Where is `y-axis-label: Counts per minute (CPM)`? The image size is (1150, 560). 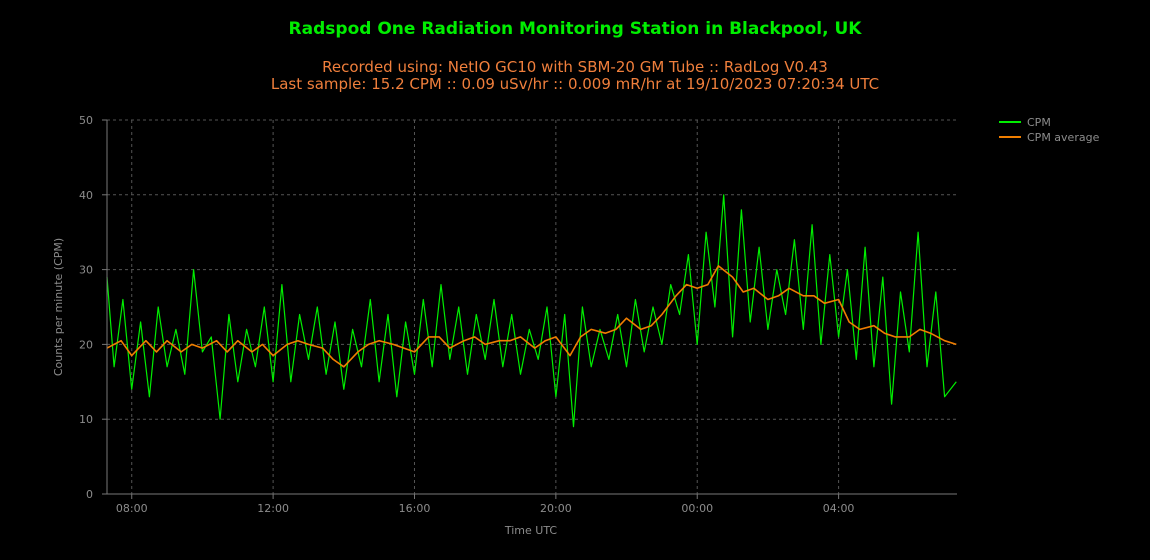 y-axis-label: Counts per minute (CPM) is located at coordinates (58, 307).